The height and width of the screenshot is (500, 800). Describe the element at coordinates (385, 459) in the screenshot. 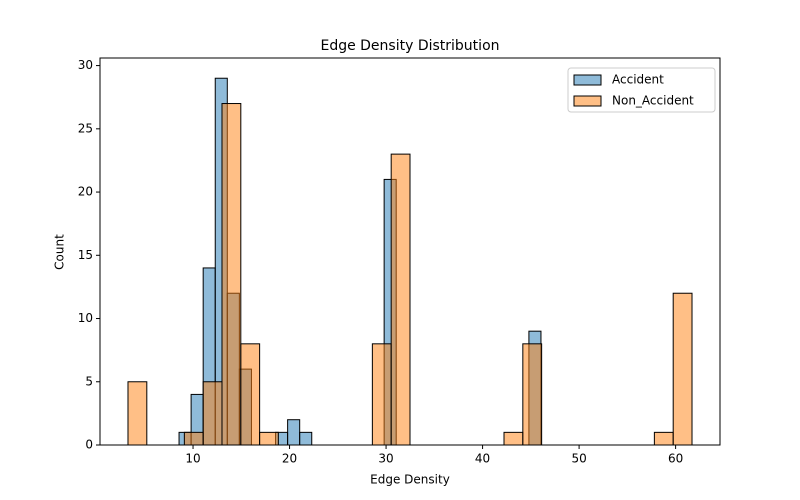

I see `x-tick-label: 30` at that location.